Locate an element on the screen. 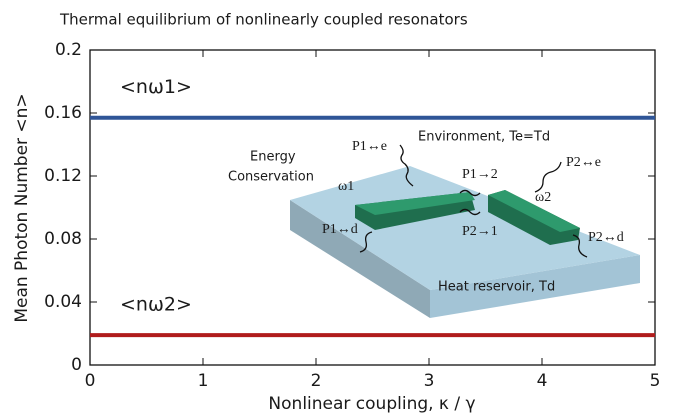 The image size is (673, 419). annotation: ω1 is located at coordinates (346, 186).